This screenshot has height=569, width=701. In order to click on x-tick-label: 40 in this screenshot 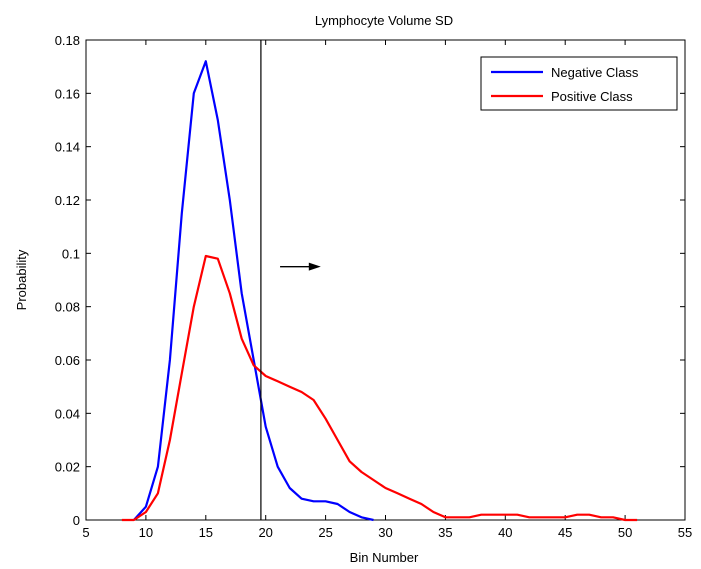, I will do `click(505, 532)`.